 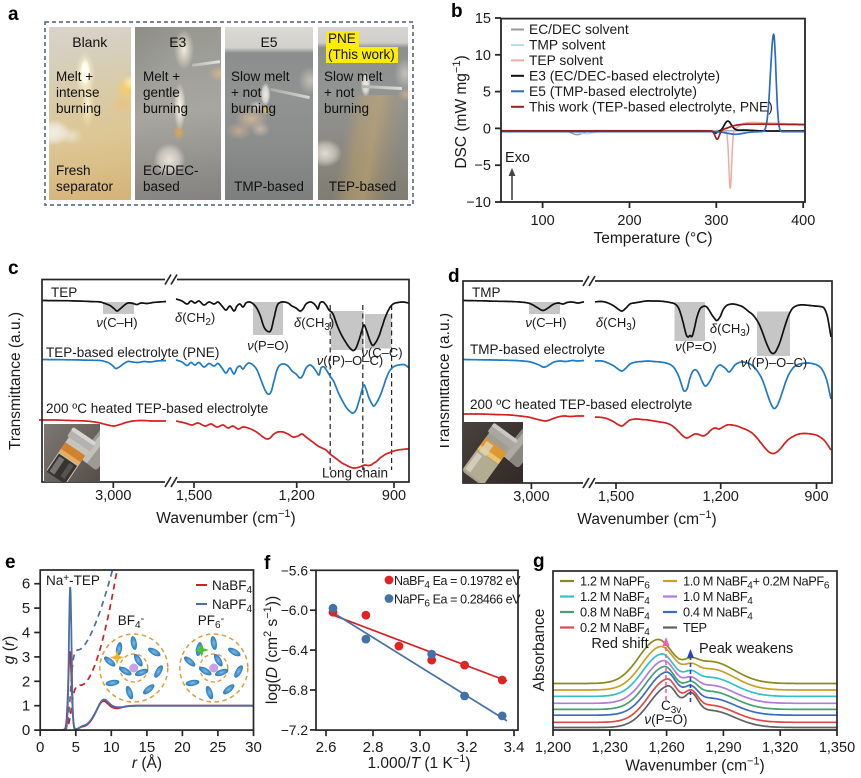 I want to click on svg-text: 1,350, so click(x=837, y=748).